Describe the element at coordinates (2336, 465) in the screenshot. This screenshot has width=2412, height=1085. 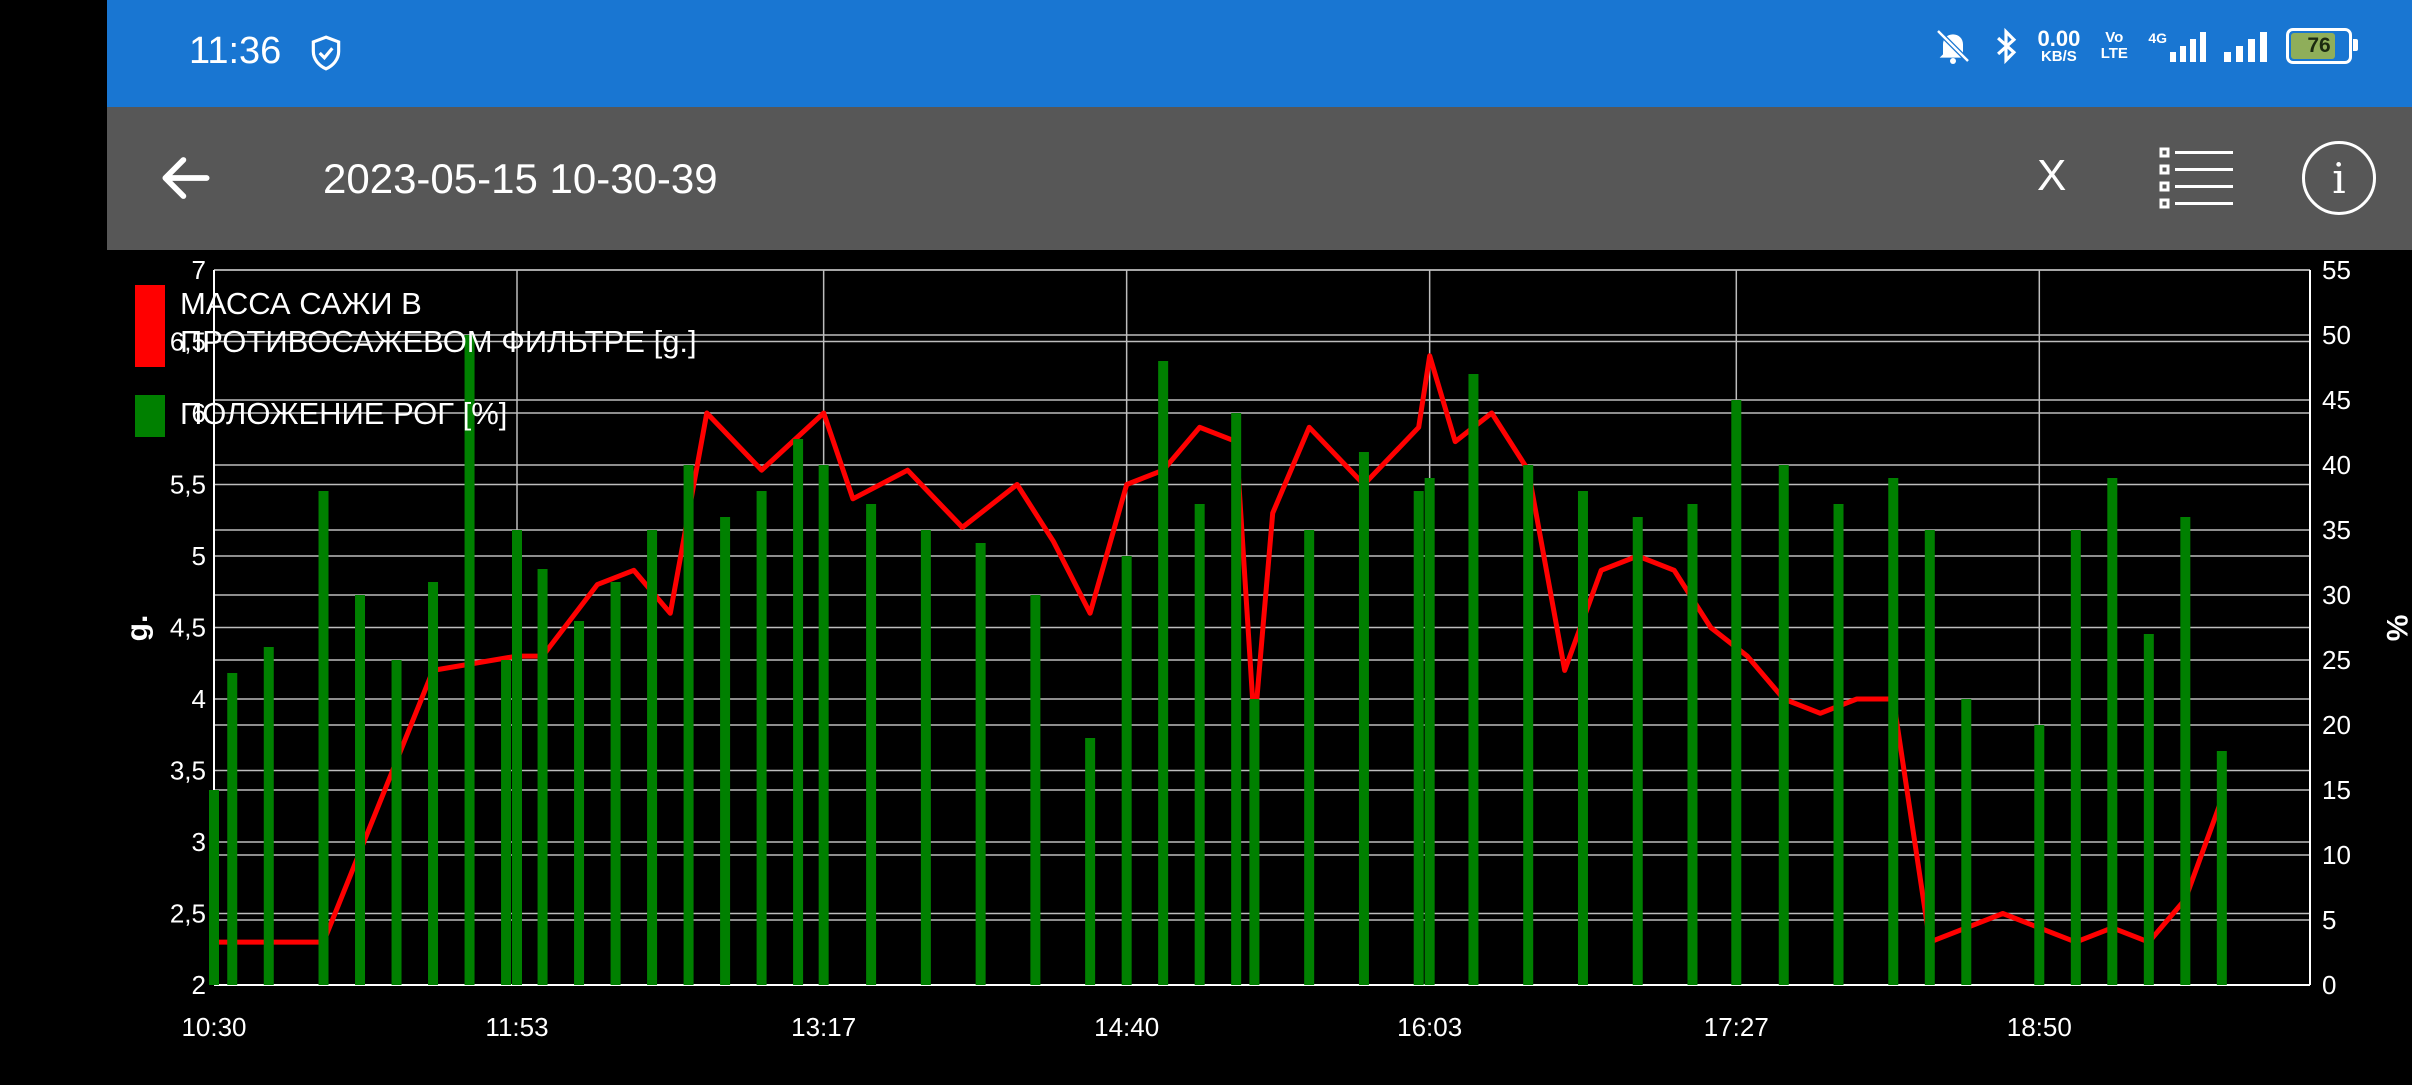
I see `y-right-tick-label: 40` at that location.